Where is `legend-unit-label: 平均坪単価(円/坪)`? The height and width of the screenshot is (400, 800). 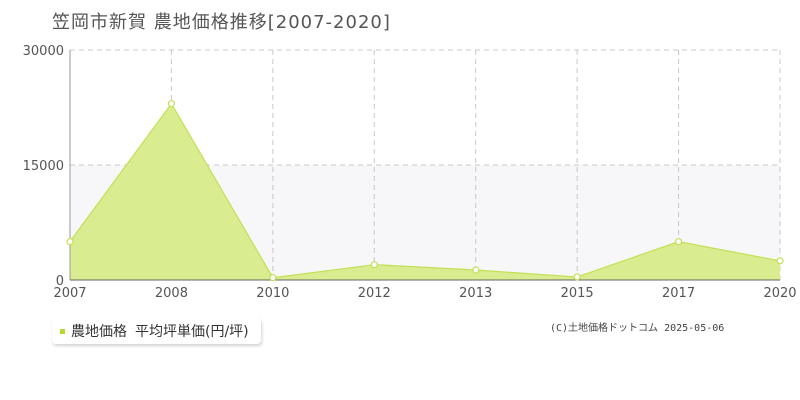
legend-unit-label: 平均坪単価(円/坪) is located at coordinates (192, 332).